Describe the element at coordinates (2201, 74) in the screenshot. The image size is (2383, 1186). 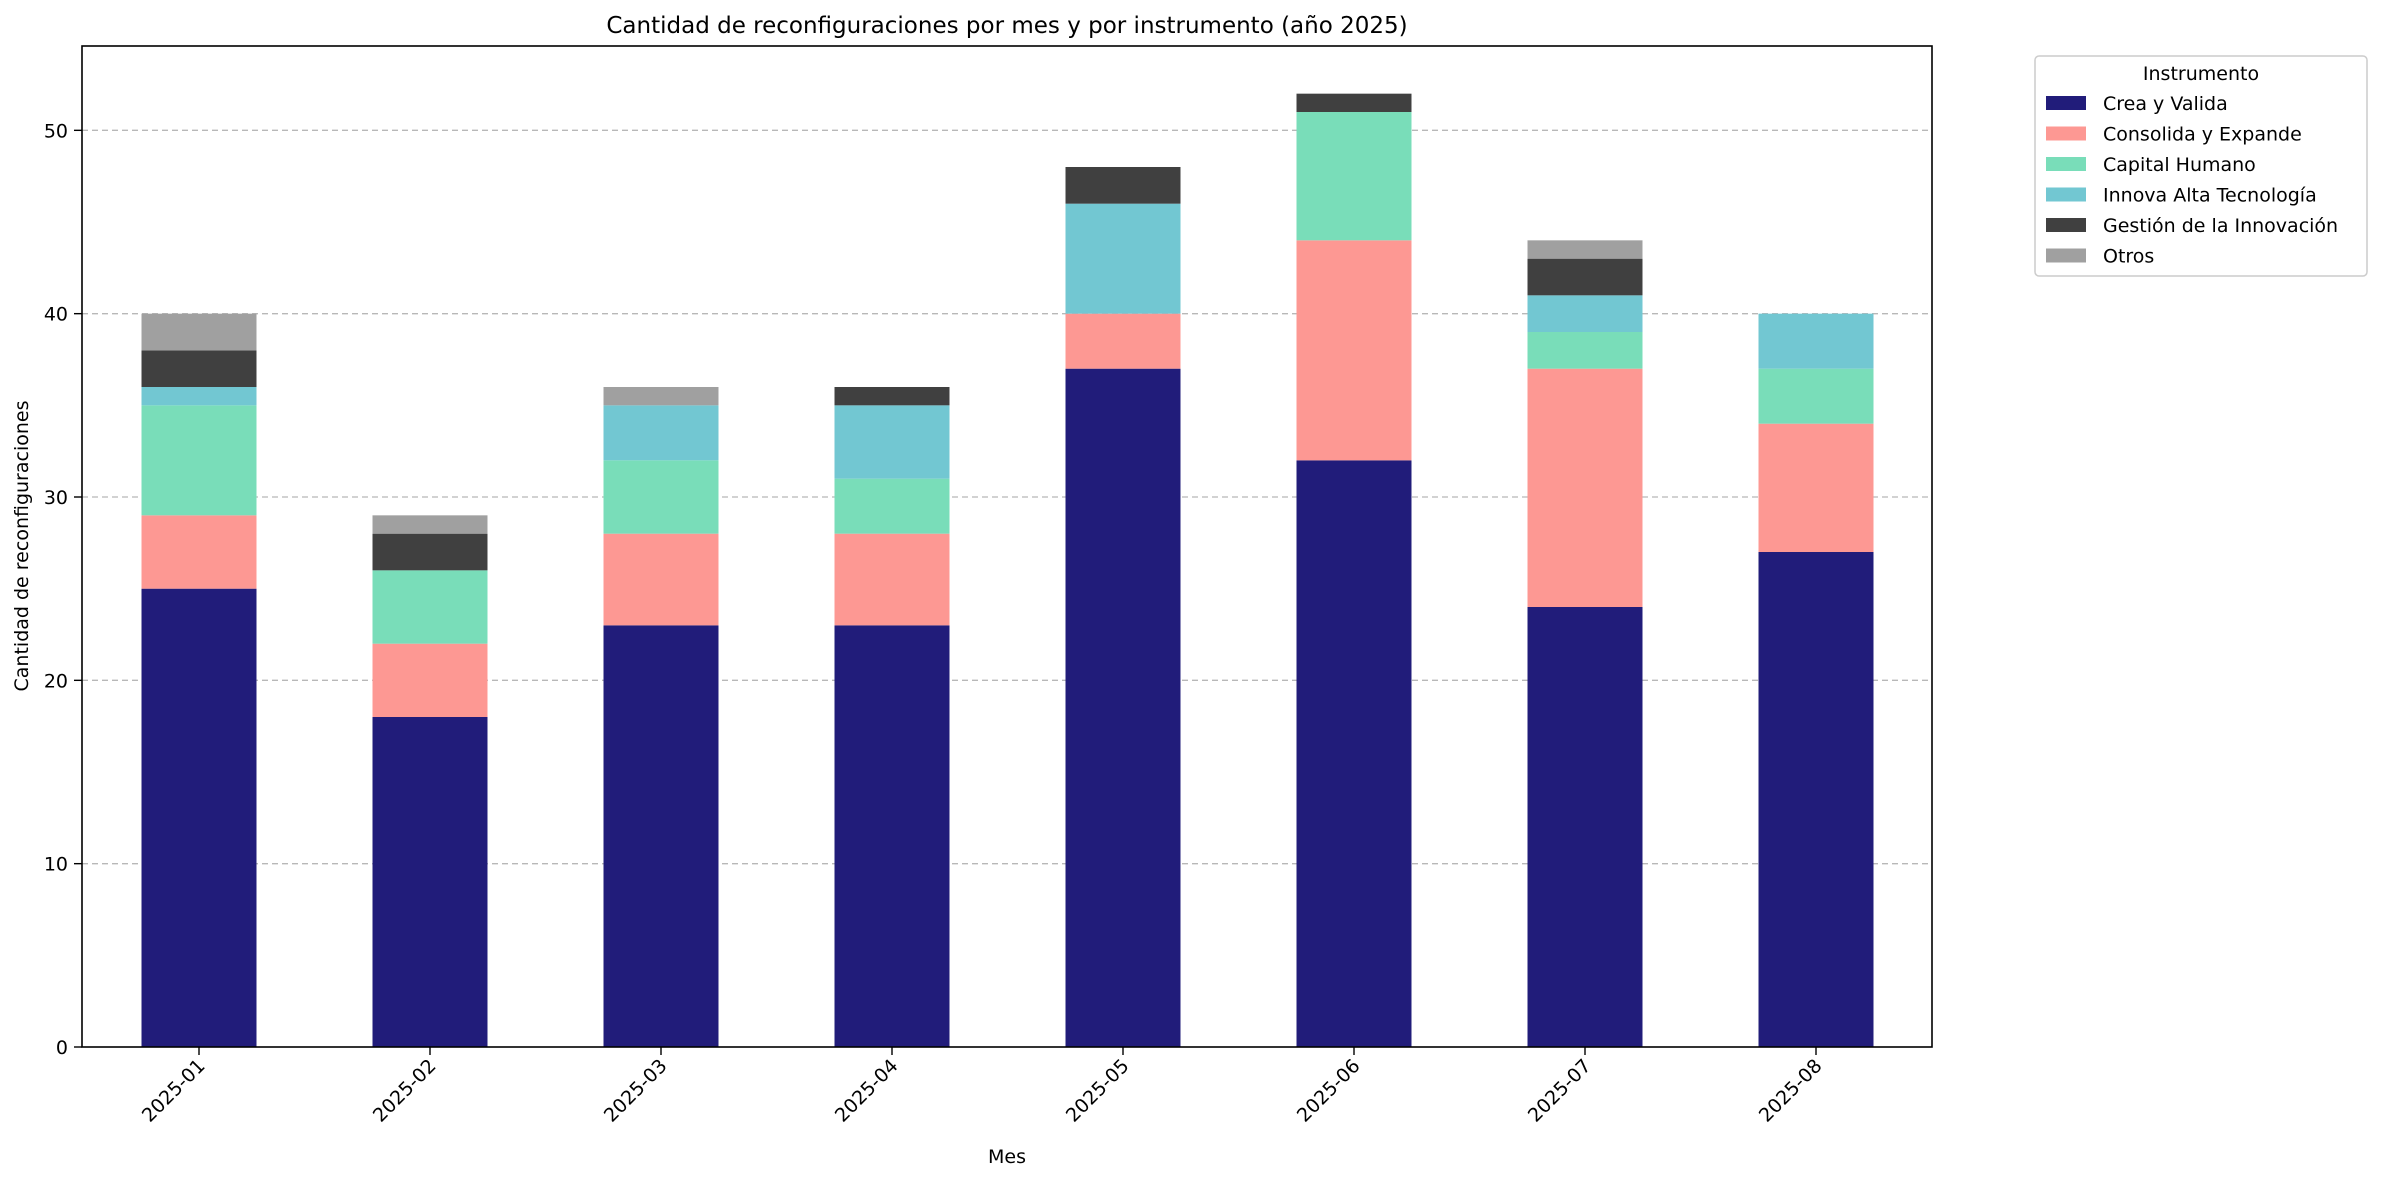
I see `legend-title: Instrumento` at that location.